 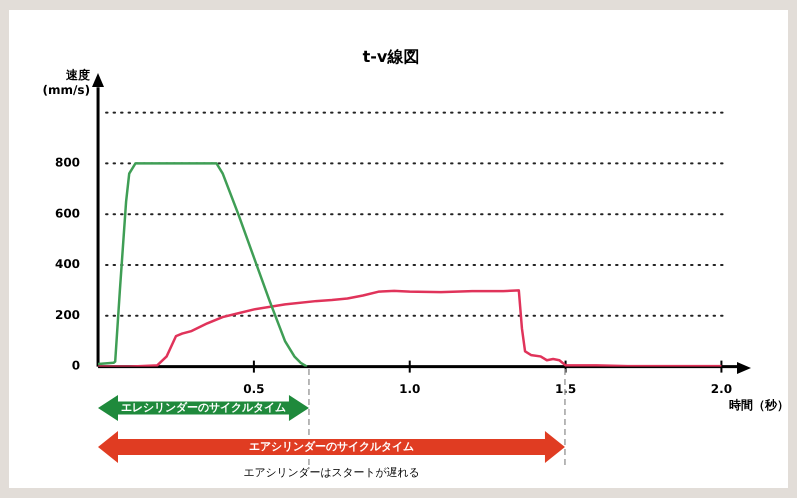 What do you see at coordinates (391, 56) in the screenshot?
I see `chart-title: t-v線図` at bounding box center [391, 56].